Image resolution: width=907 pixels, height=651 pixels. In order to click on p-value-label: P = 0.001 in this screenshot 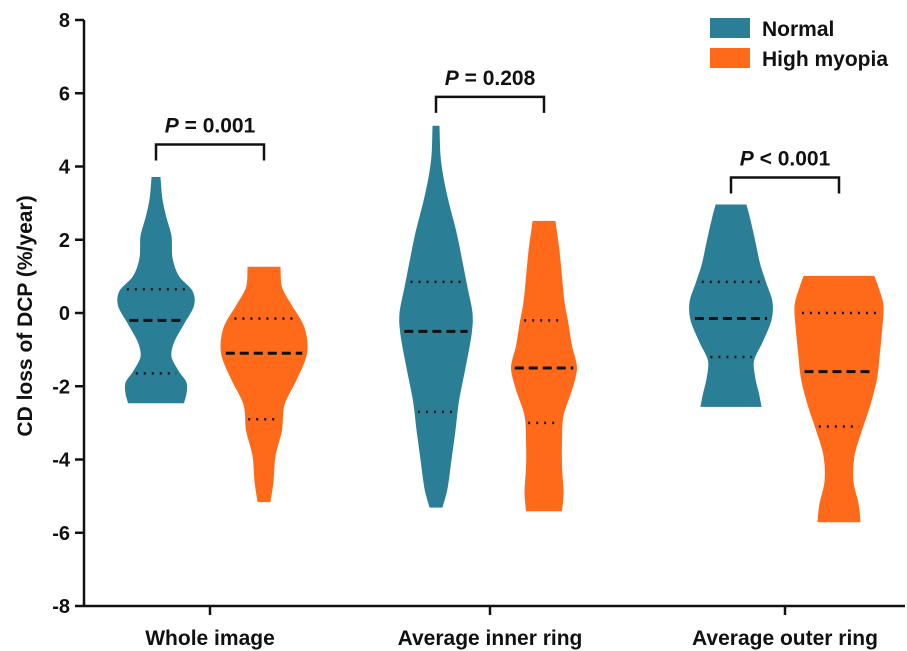, I will do `click(210, 126)`.